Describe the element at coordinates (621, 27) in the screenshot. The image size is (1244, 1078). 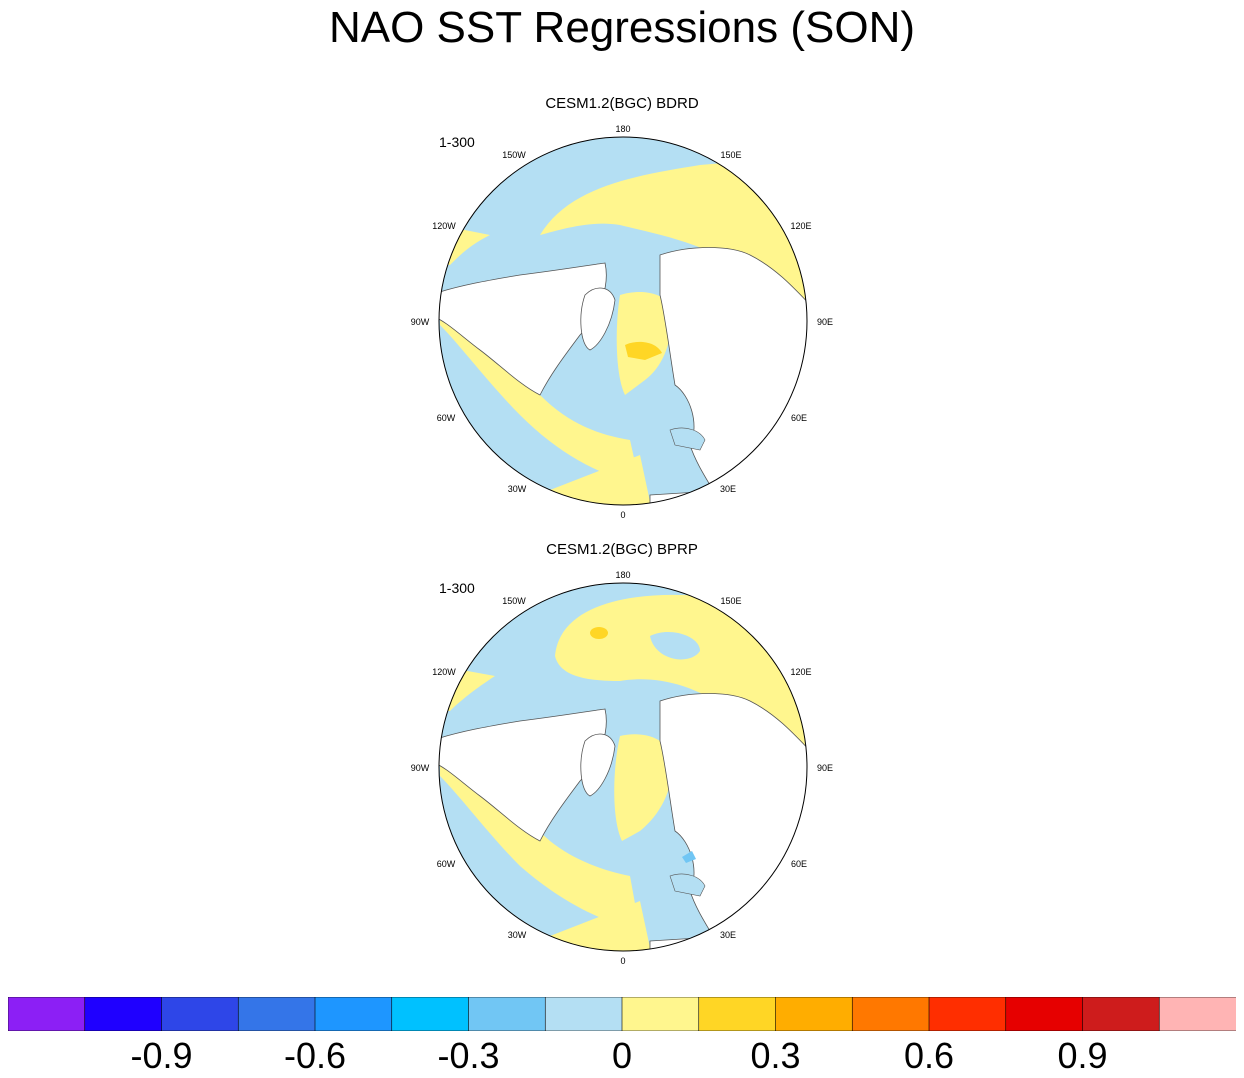
I see `figure-title: NAO SST Regressions (SON)` at that location.